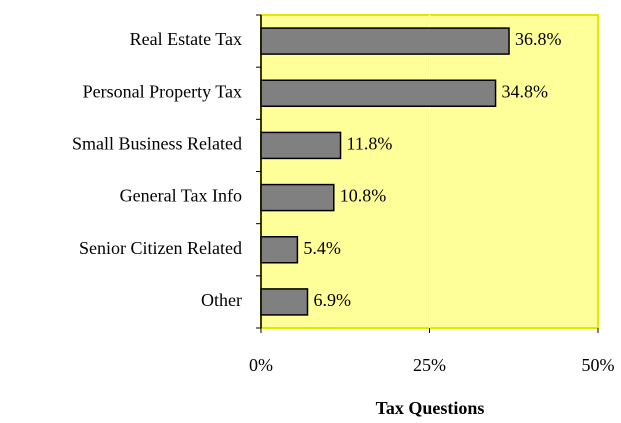 Image resolution: width=621 pixels, height=423 pixels. I want to click on y-tick-label: General Tax Info, so click(181, 196).